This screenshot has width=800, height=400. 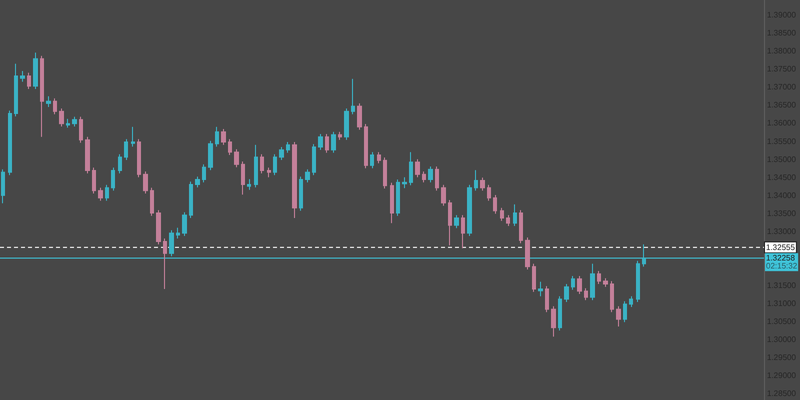 I want to click on annotation: 02:15:32, so click(x=782, y=266).